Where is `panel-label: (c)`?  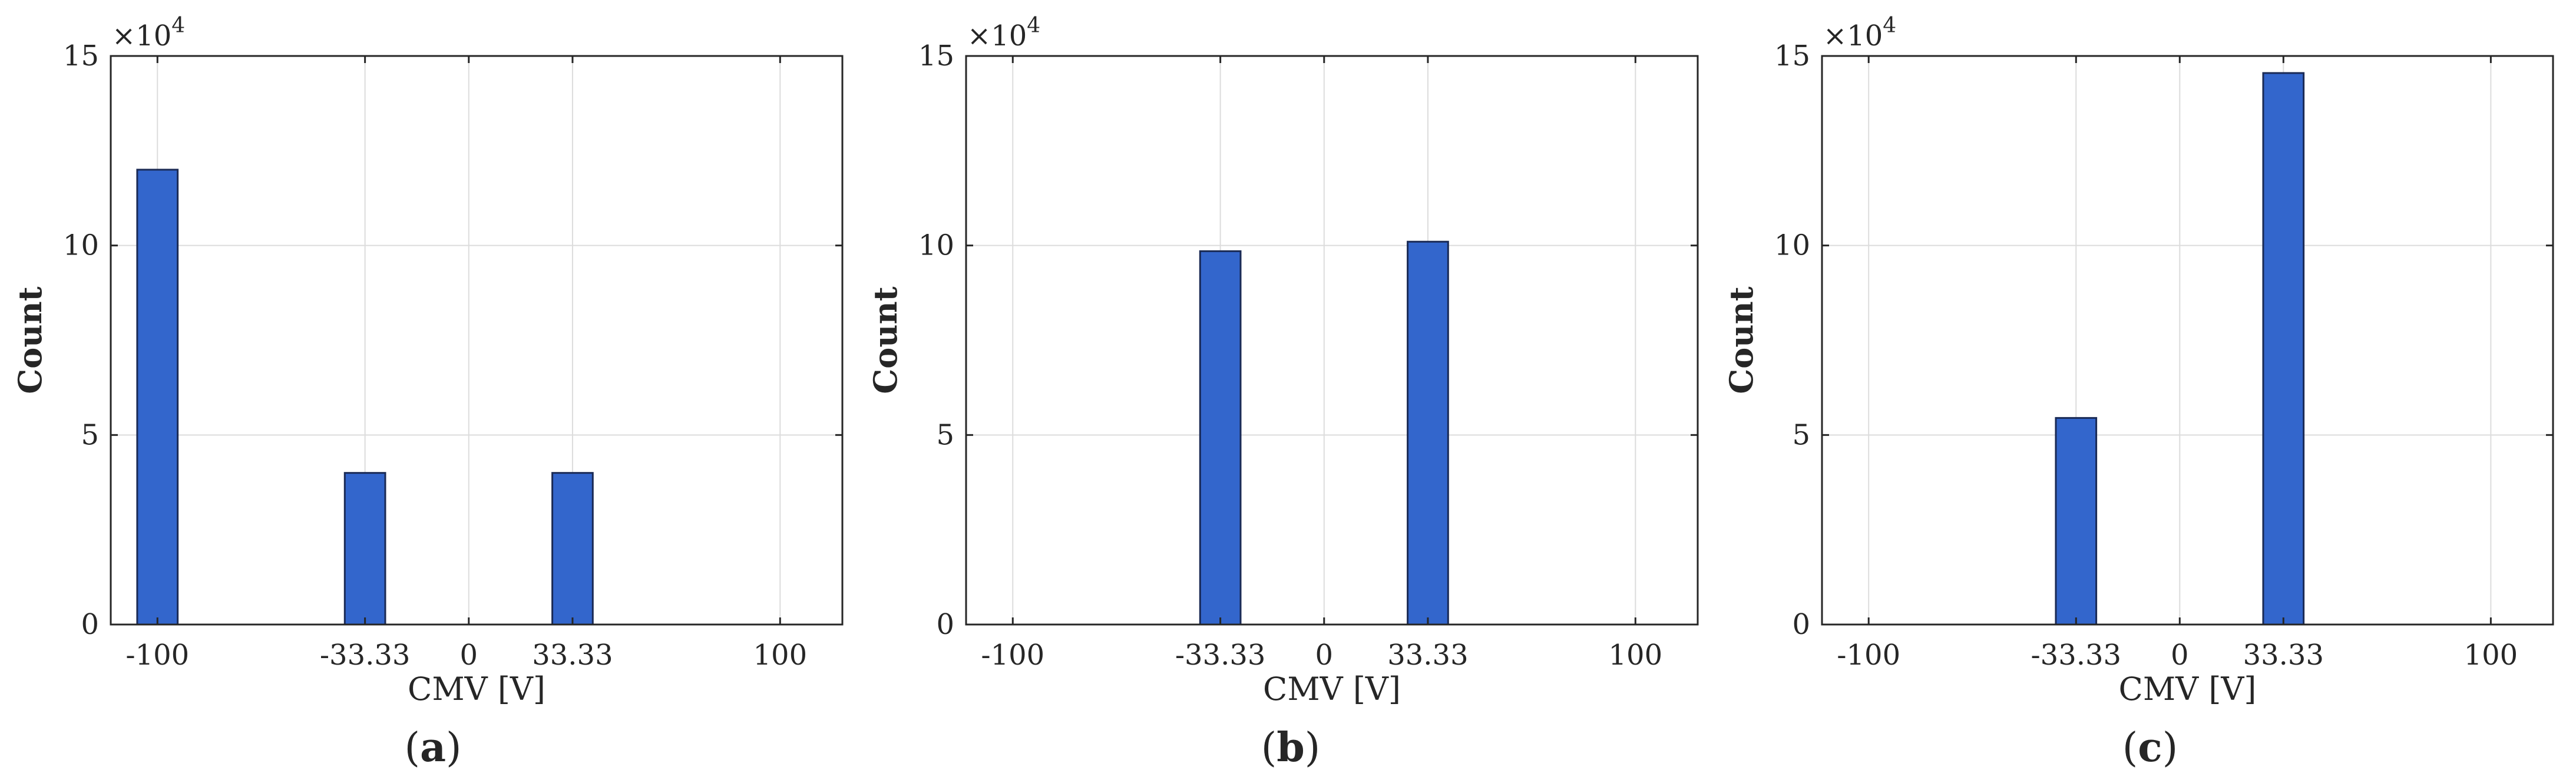
panel-label: (c) is located at coordinates (2150, 747).